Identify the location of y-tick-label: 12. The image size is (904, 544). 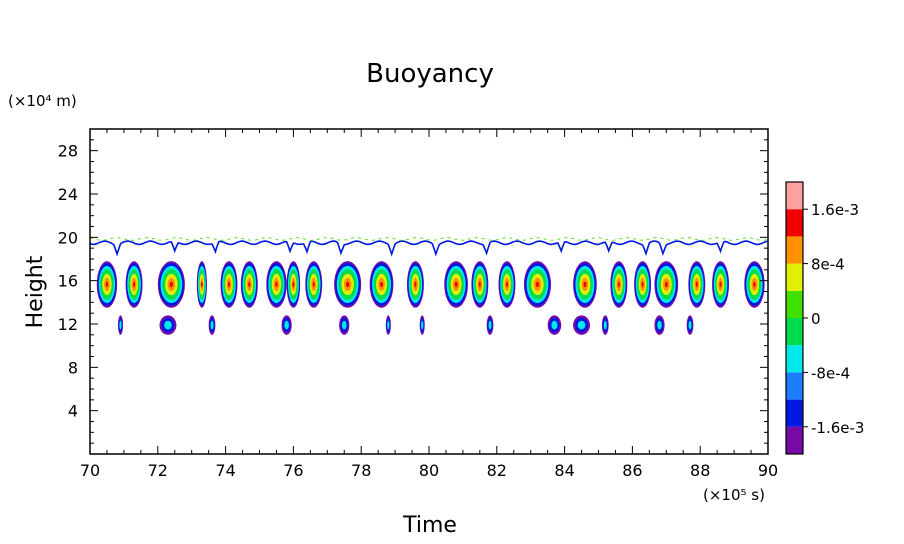
(68, 324).